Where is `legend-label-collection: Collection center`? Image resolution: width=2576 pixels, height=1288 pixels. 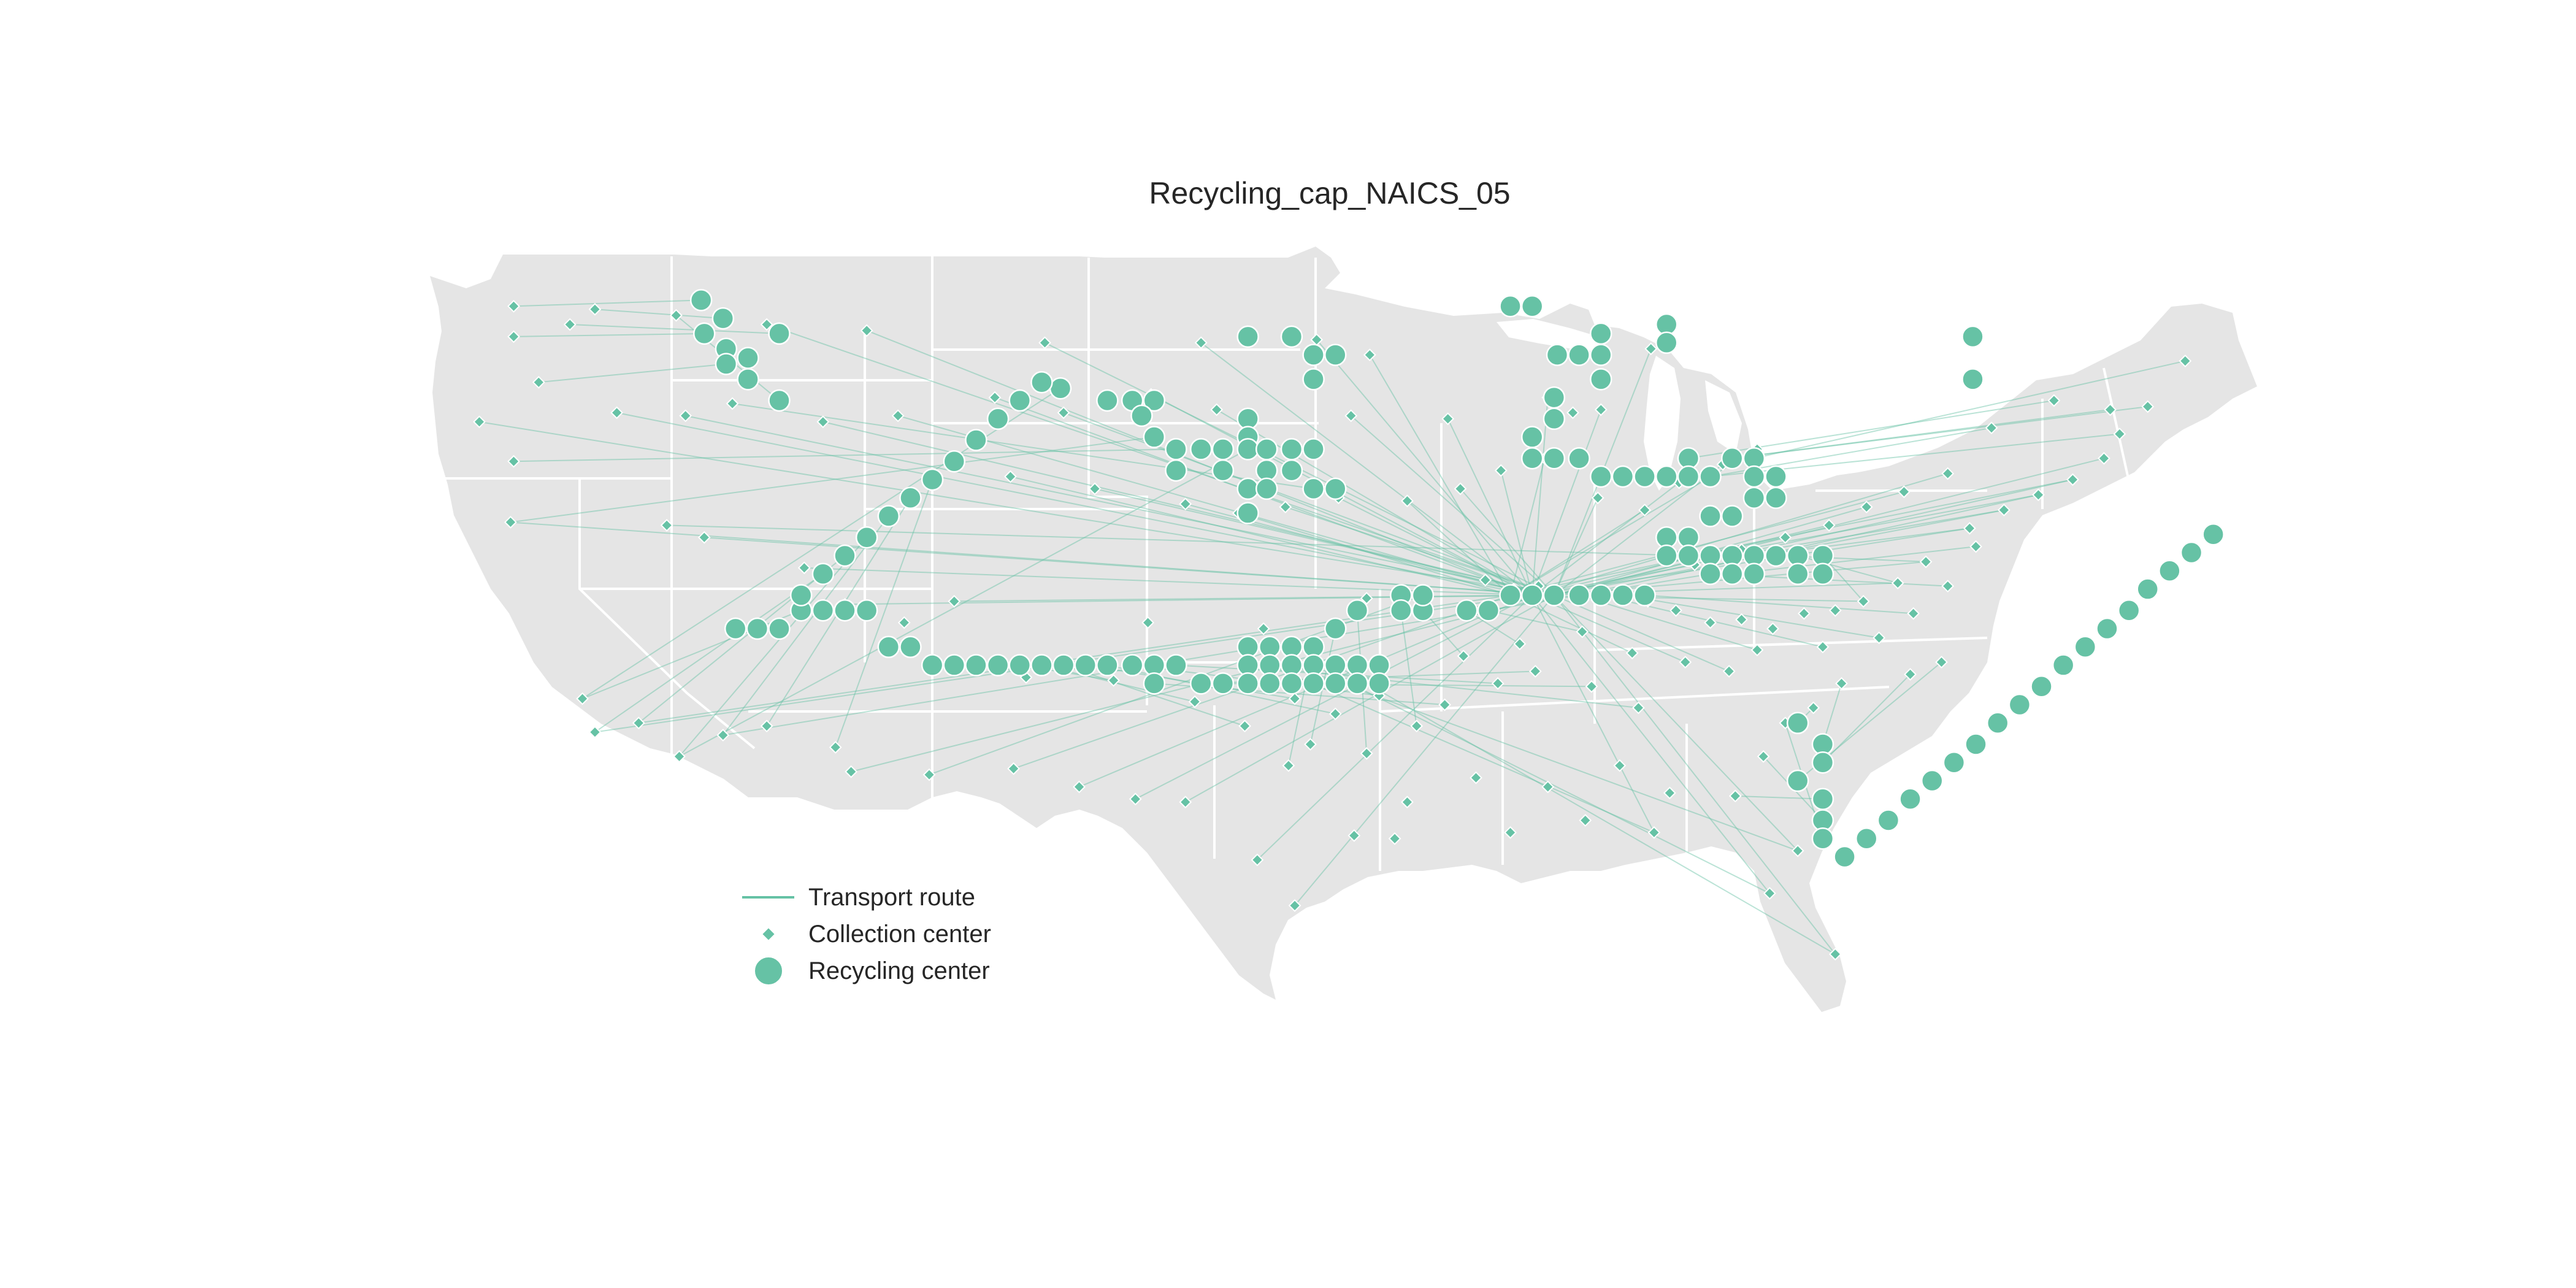 legend-label-collection: Collection center is located at coordinates (899, 934).